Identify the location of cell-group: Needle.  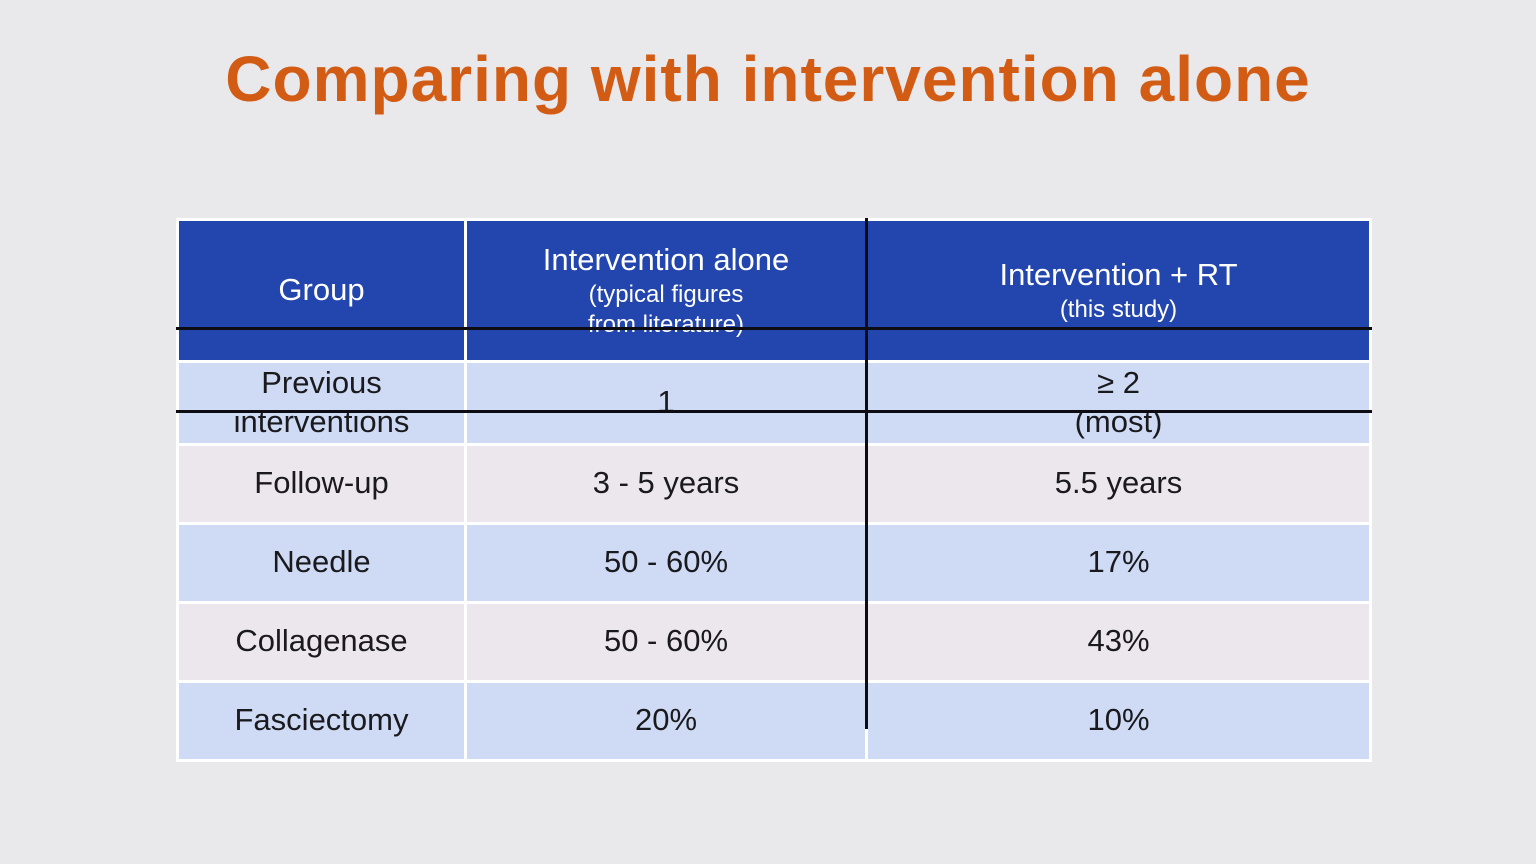
(321, 562).